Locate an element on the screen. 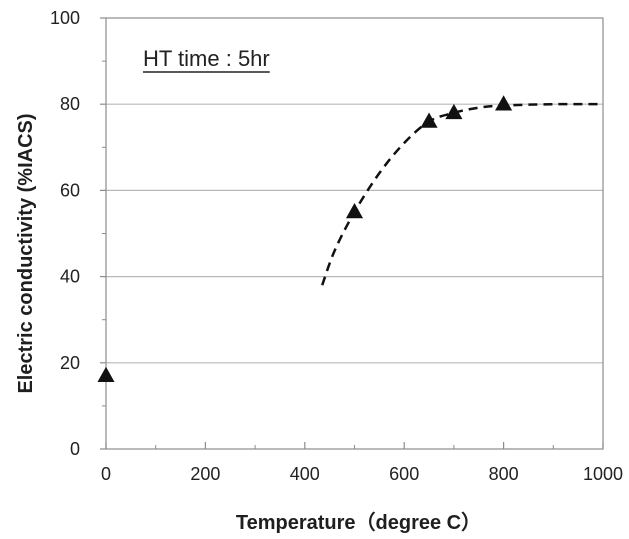  y-tick-label-20: 20 is located at coordinates (70, 363).